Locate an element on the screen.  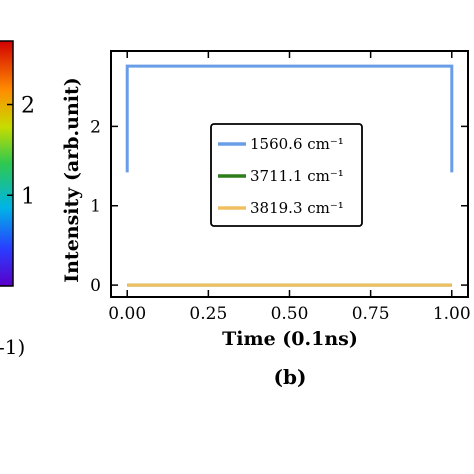
panel-label: (b) is located at coordinates (290, 377).